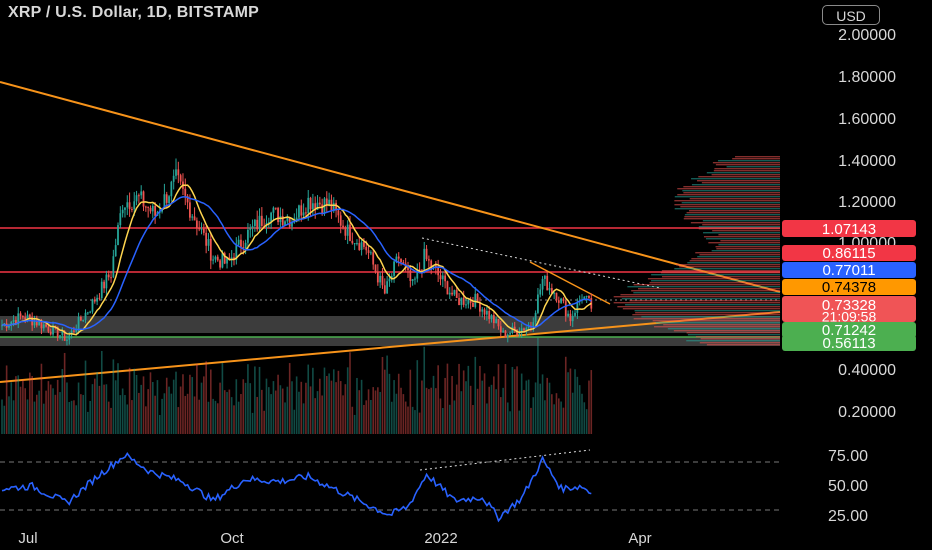  Describe the element at coordinates (296, 487) in the screenshot. I see `rsi-pane` at that location.